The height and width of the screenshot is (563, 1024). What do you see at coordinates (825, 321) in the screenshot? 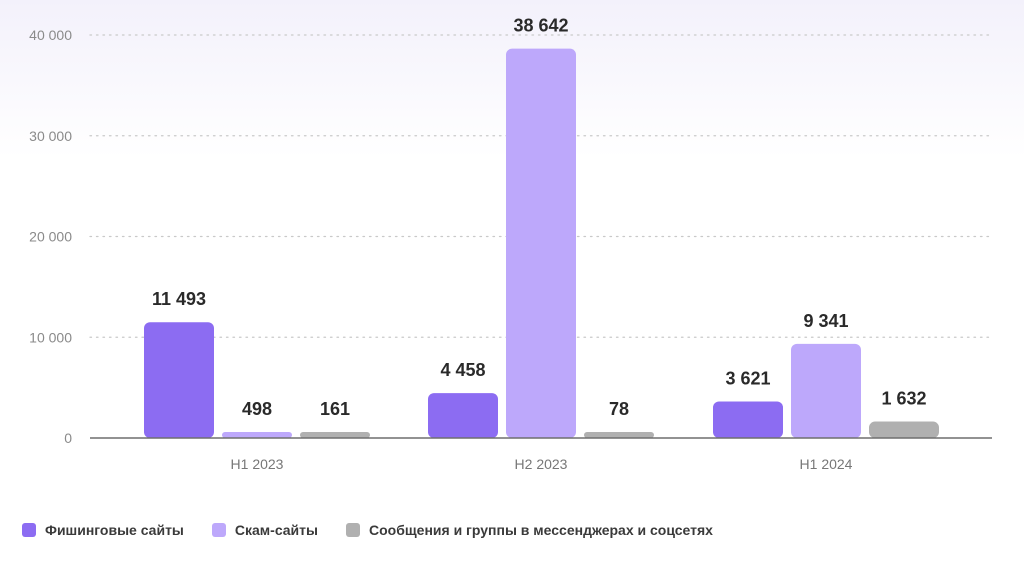
I see `value-label-scam-2: 9 341` at bounding box center [825, 321].